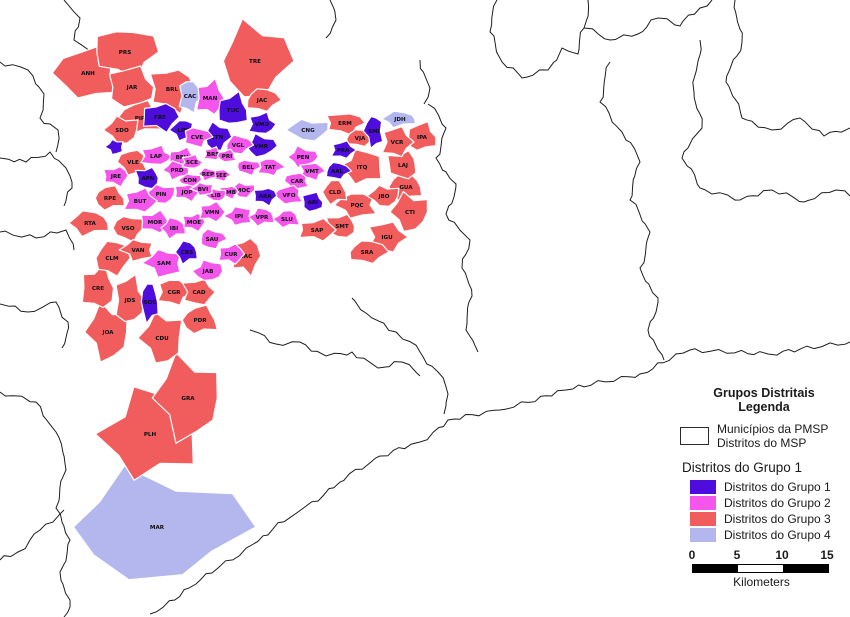  I want to click on district-label: TAT, so click(269, 168).